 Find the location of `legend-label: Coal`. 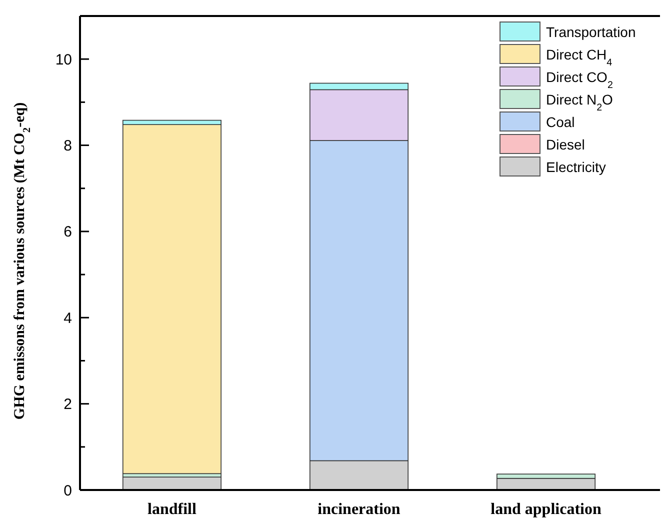

legend-label: Coal is located at coordinates (560, 122).